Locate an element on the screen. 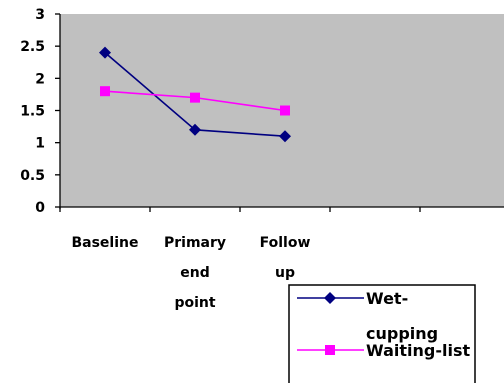  legend-box is located at coordinates (382, 333).